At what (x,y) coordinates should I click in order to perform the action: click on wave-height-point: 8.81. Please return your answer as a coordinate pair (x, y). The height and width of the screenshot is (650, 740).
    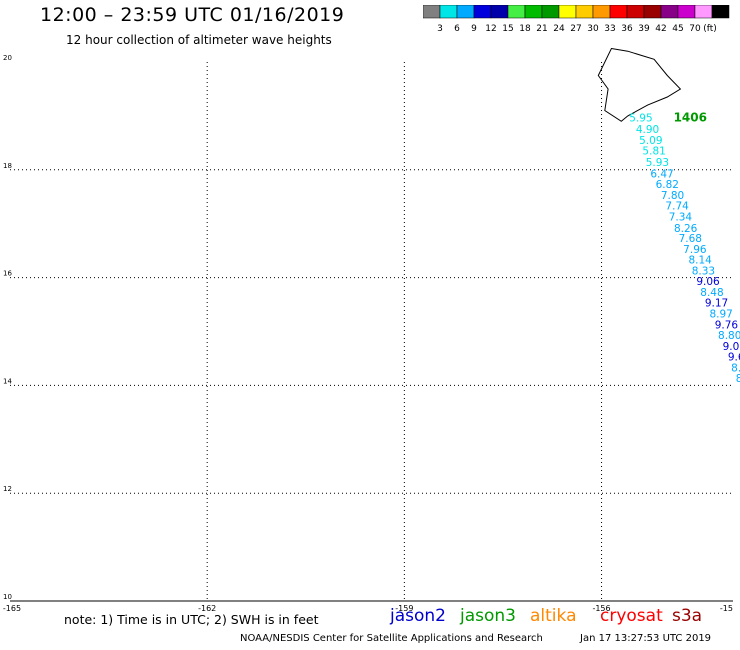
    Looking at the image, I should click on (738, 379).